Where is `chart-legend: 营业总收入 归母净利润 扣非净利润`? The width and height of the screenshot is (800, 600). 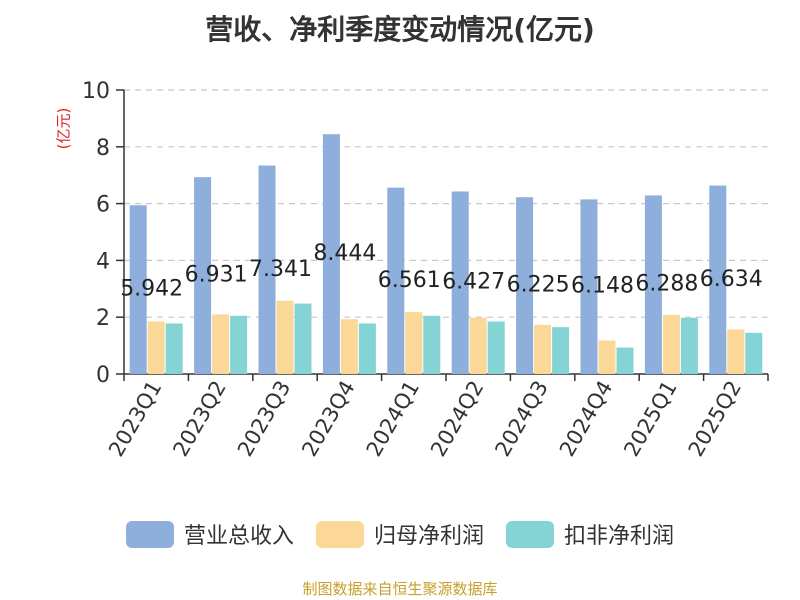 chart-legend: 营业总收入 归母净利润 扣非净利润 is located at coordinates (400, 534).